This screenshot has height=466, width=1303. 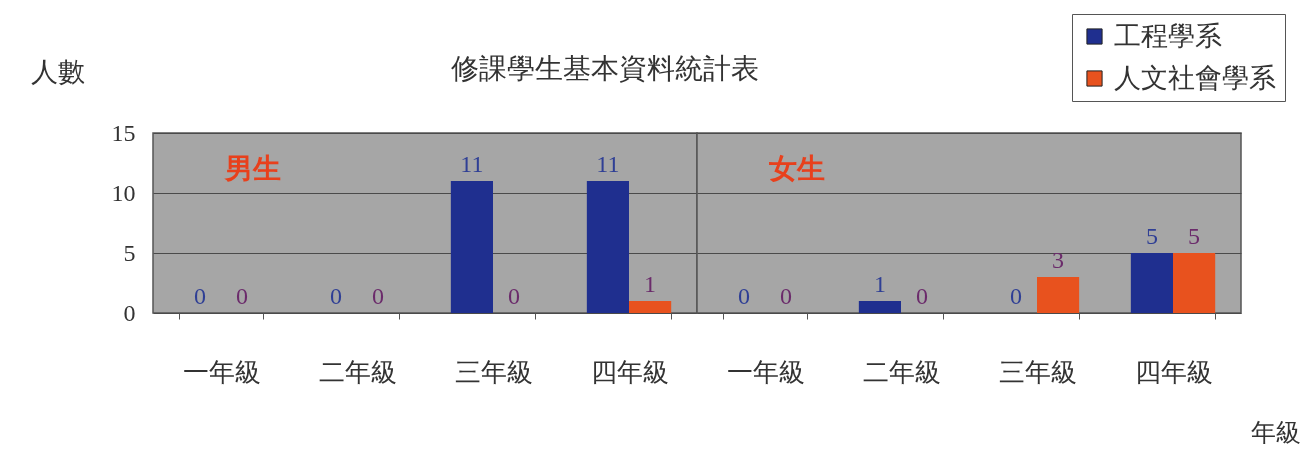 I want to click on y-tick-label: 5, so click(x=129, y=252).